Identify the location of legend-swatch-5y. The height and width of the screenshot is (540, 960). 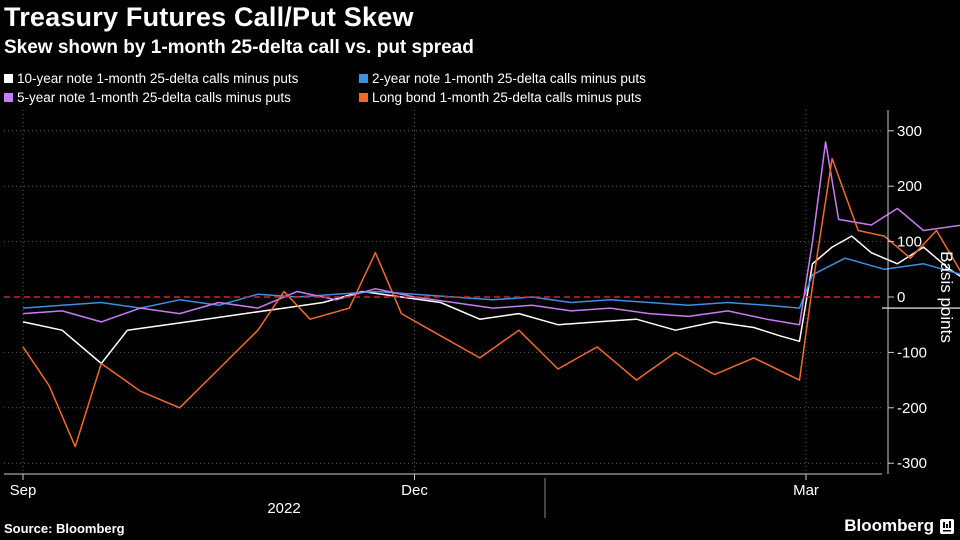
(8, 97).